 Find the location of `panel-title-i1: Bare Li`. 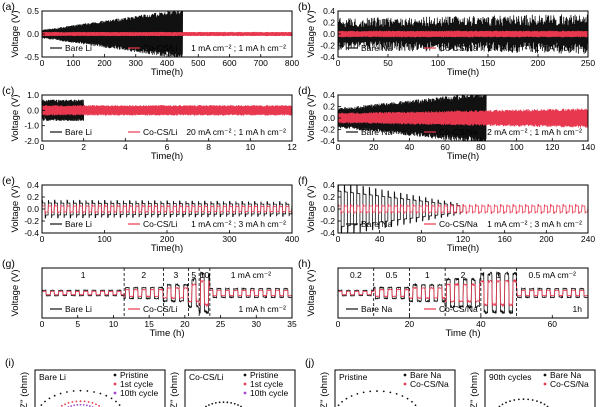

panel-title-i1: Bare Li is located at coordinates (52, 377).